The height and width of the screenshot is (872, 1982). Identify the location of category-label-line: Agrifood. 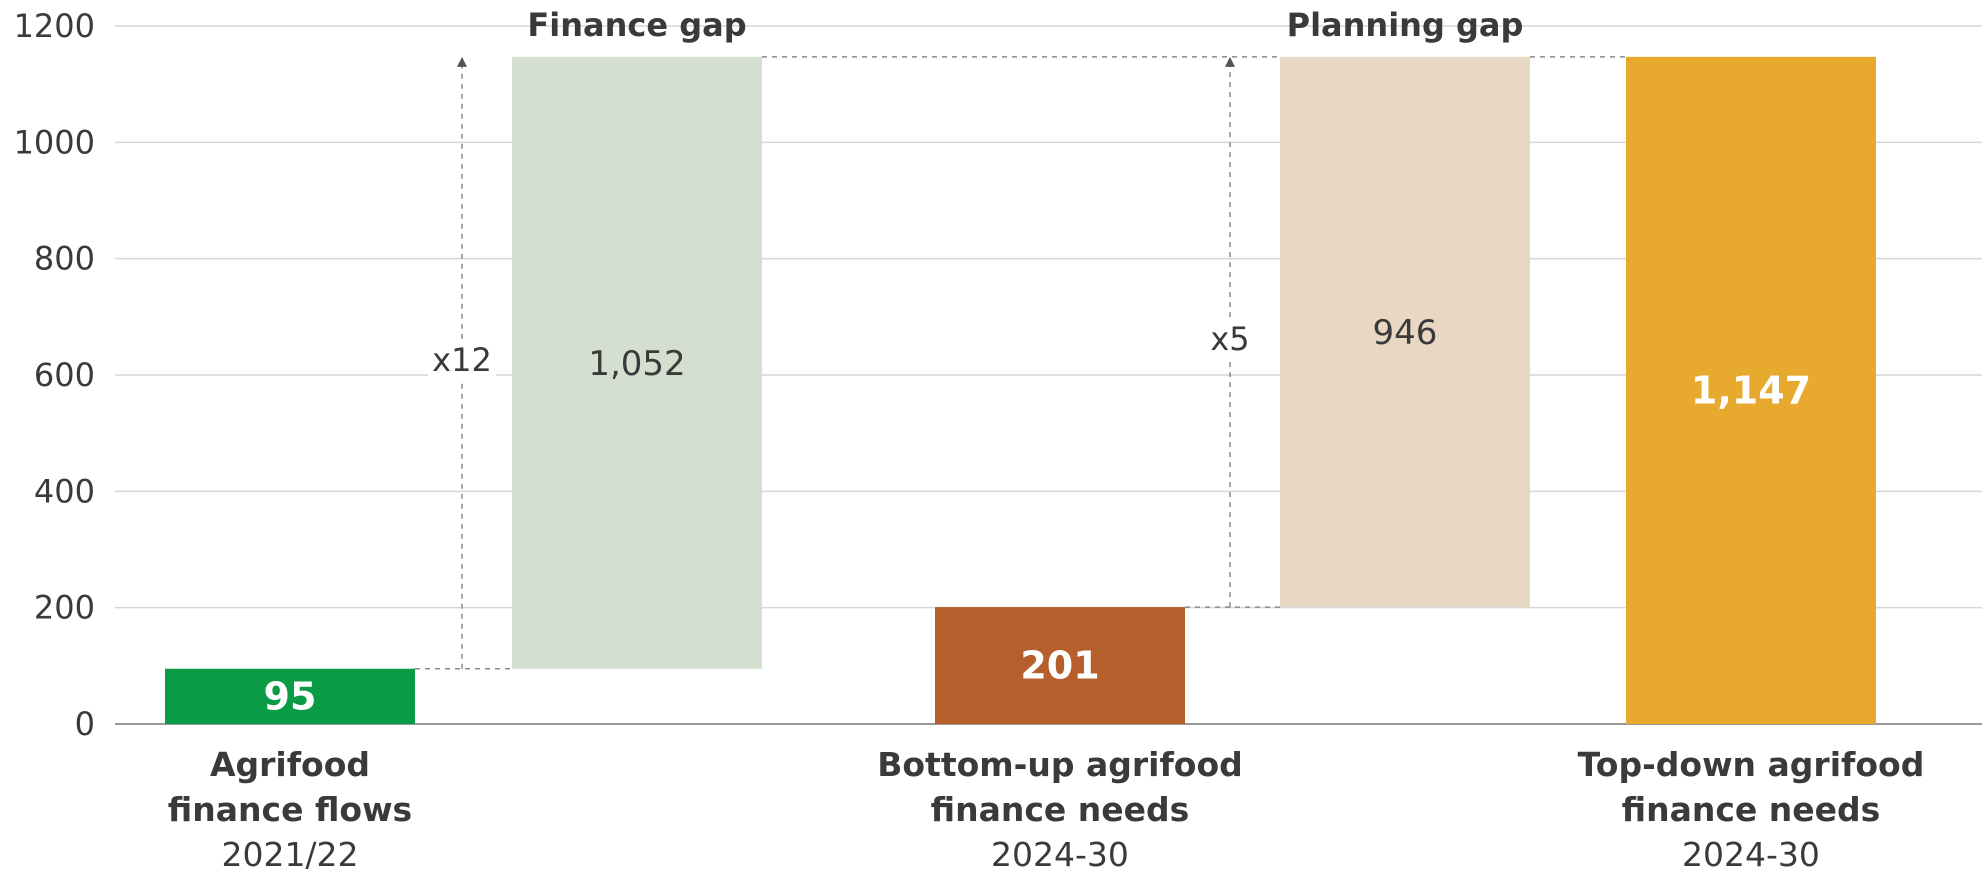
(290, 764).